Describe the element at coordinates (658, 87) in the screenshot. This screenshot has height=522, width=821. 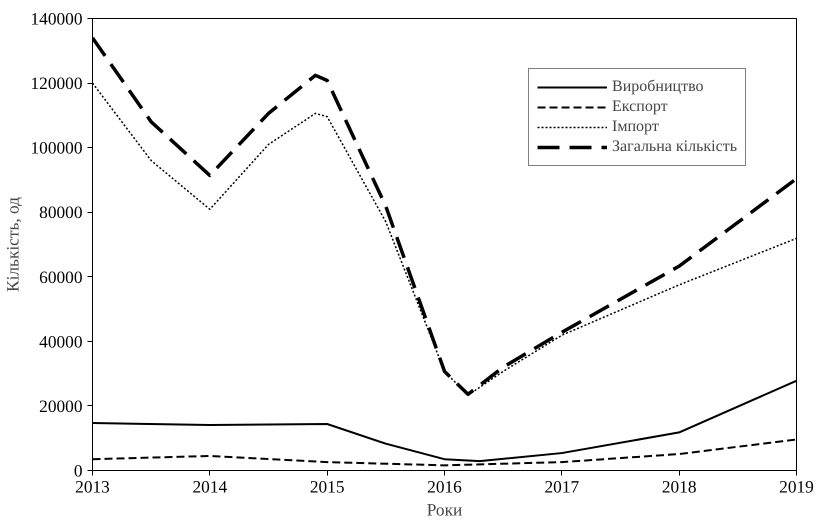
I see `legend-label: Виробництво` at that location.